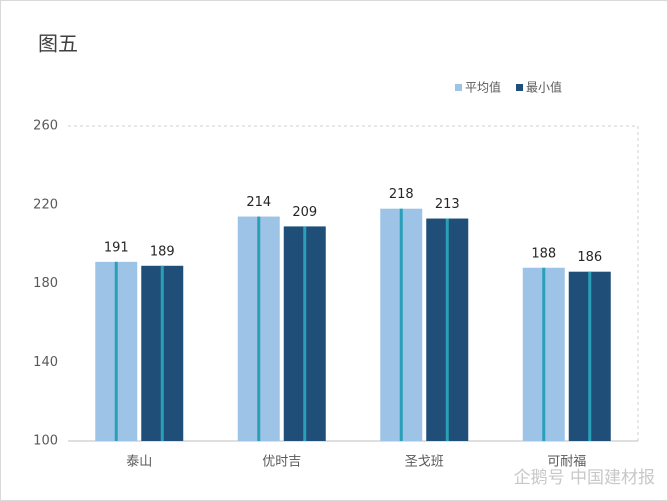 The image size is (668, 501). I want to click on value-label: 191, so click(116, 247).